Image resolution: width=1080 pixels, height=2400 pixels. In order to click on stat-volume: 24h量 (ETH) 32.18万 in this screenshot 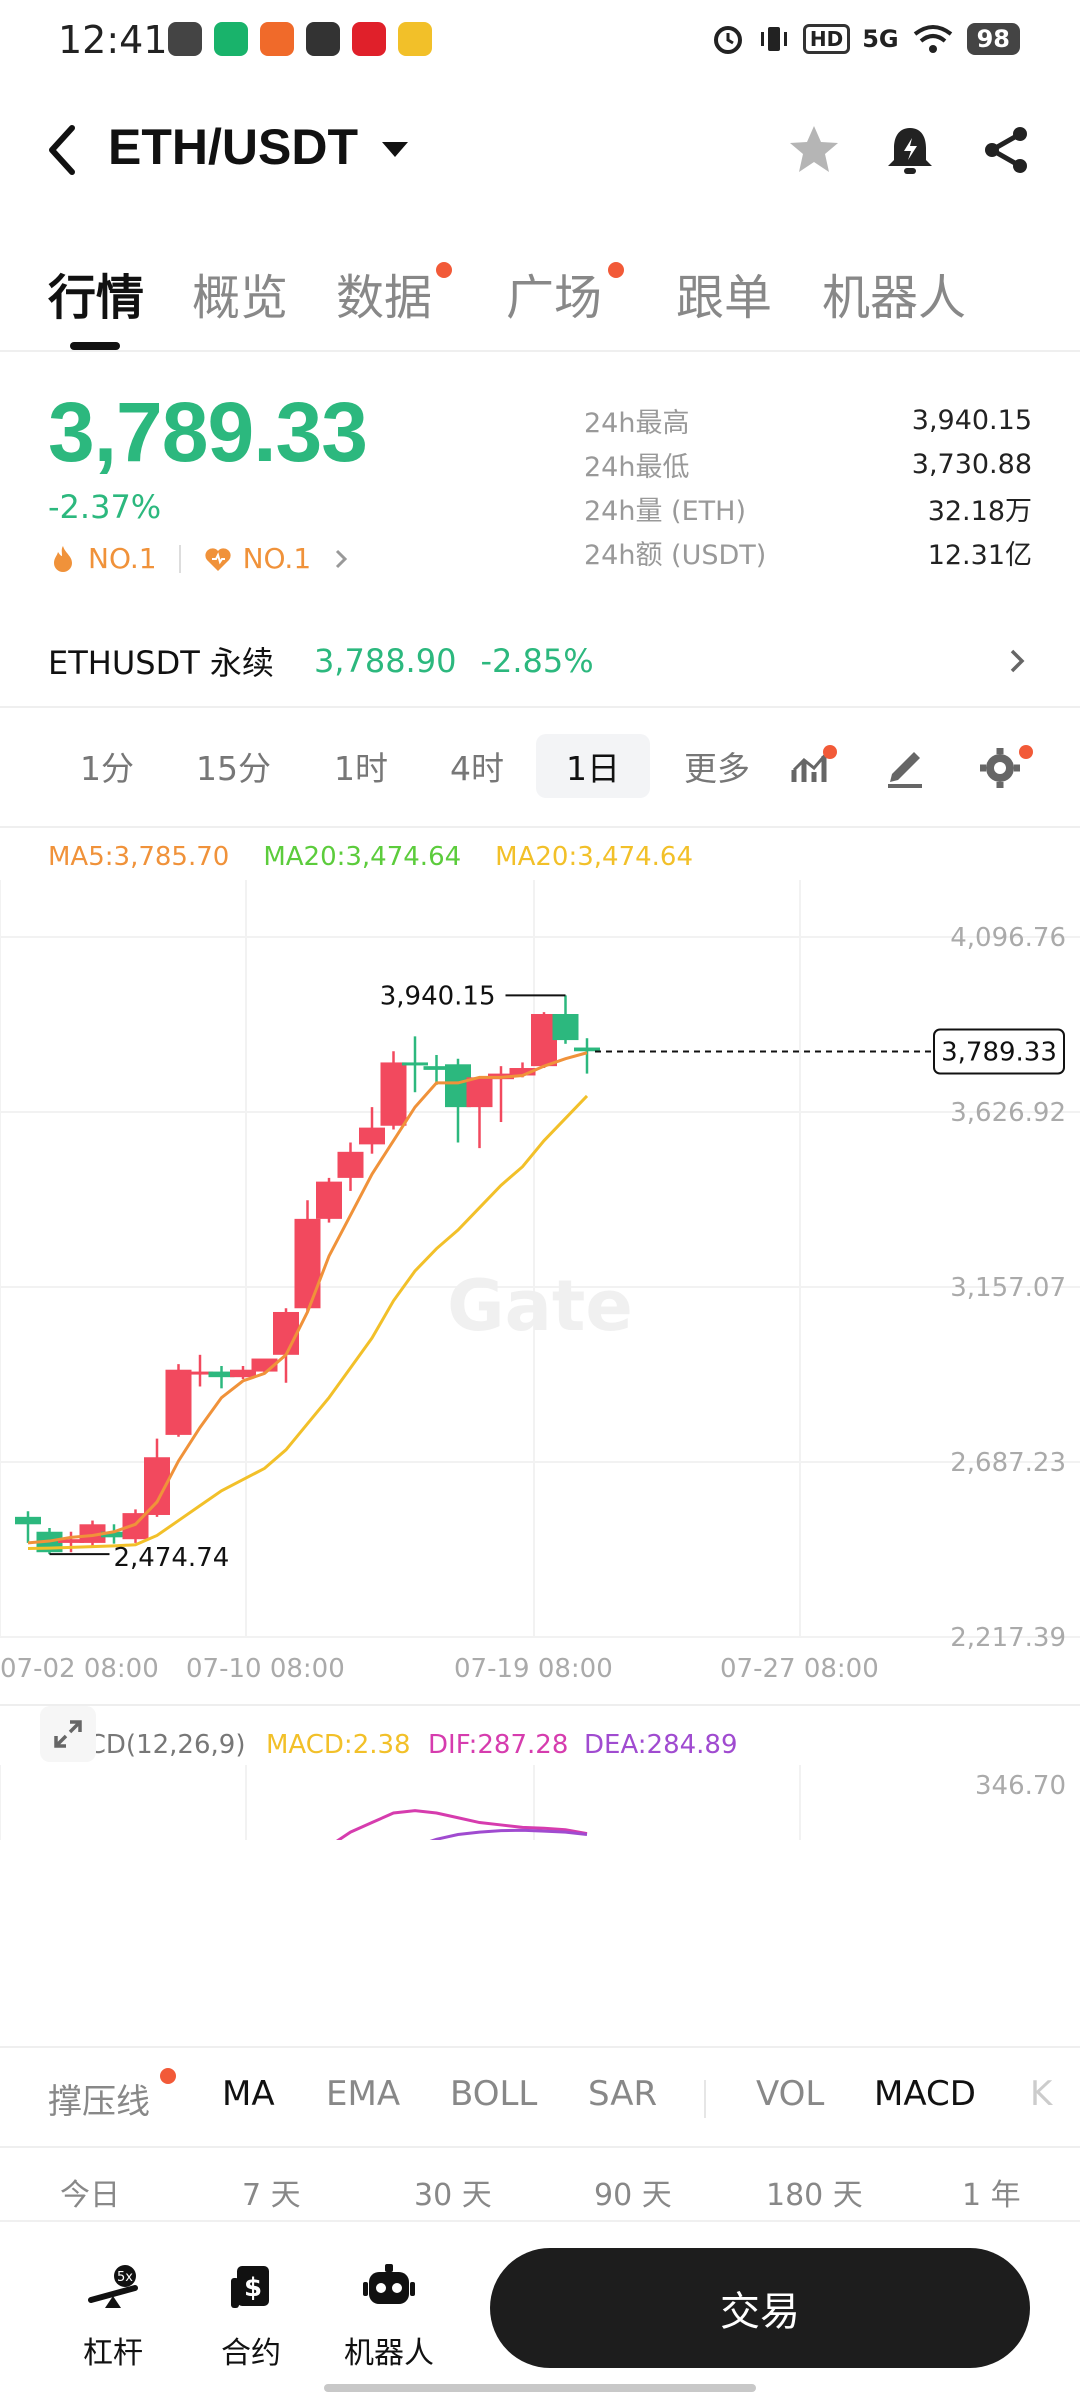, I will do `click(808, 511)`.